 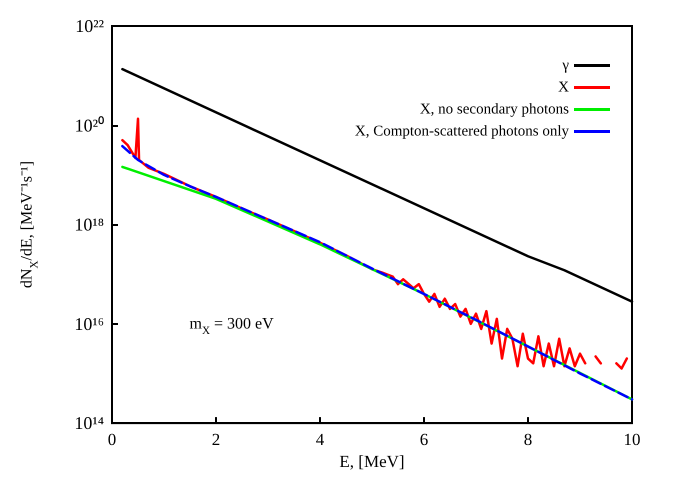 I want to click on x-tick-label: 4, so click(x=320, y=440).